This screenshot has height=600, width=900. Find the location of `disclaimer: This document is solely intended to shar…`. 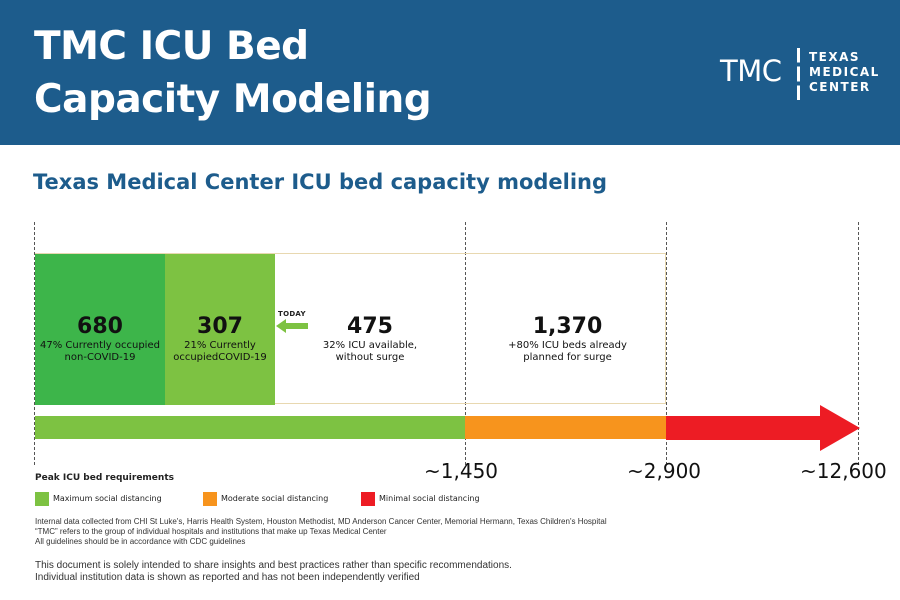

disclaimer: This document is solely intended to shar… is located at coordinates (273, 572).